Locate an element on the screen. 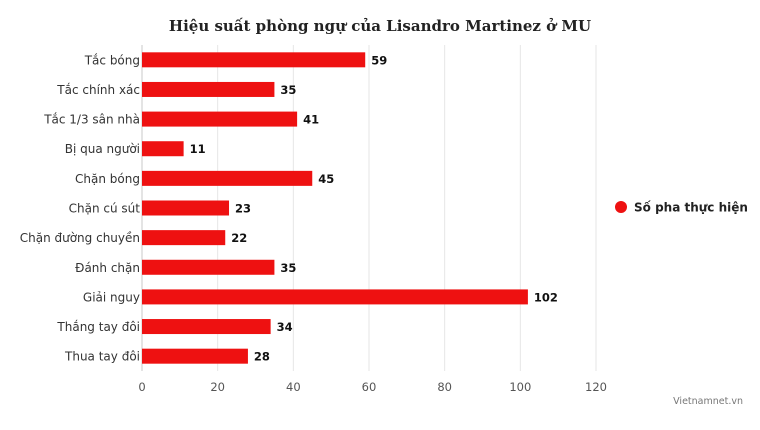 Image resolution: width=760 pixels, height=430 pixels. category-label: Thua tay đôi is located at coordinates (102, 357).